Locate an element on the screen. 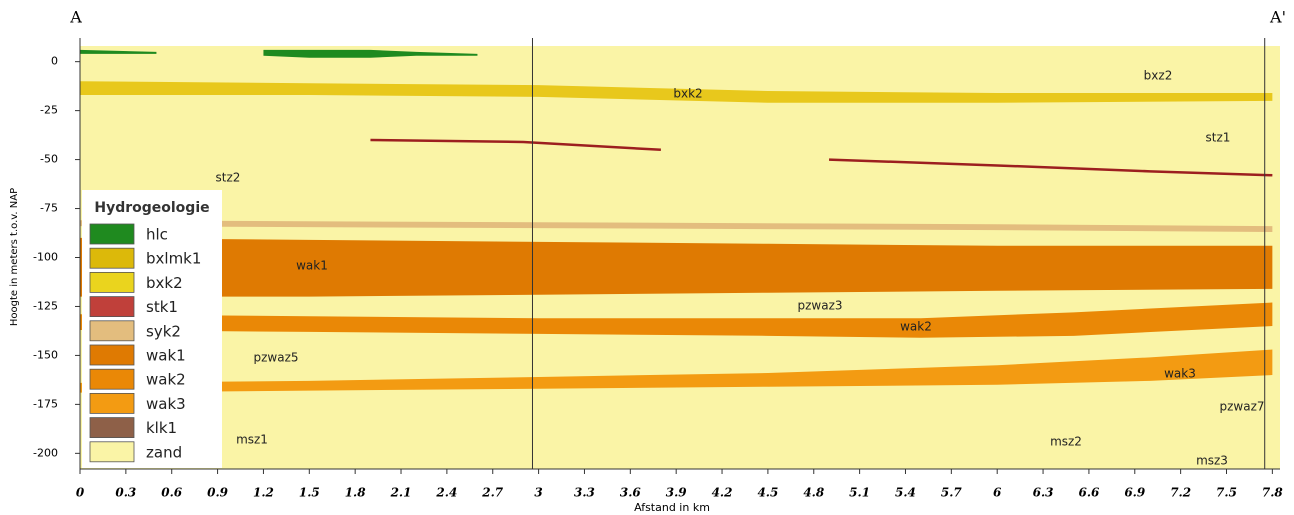 The image size is (1294, 515). legend-label: zand is located at coordinates (164, 452).